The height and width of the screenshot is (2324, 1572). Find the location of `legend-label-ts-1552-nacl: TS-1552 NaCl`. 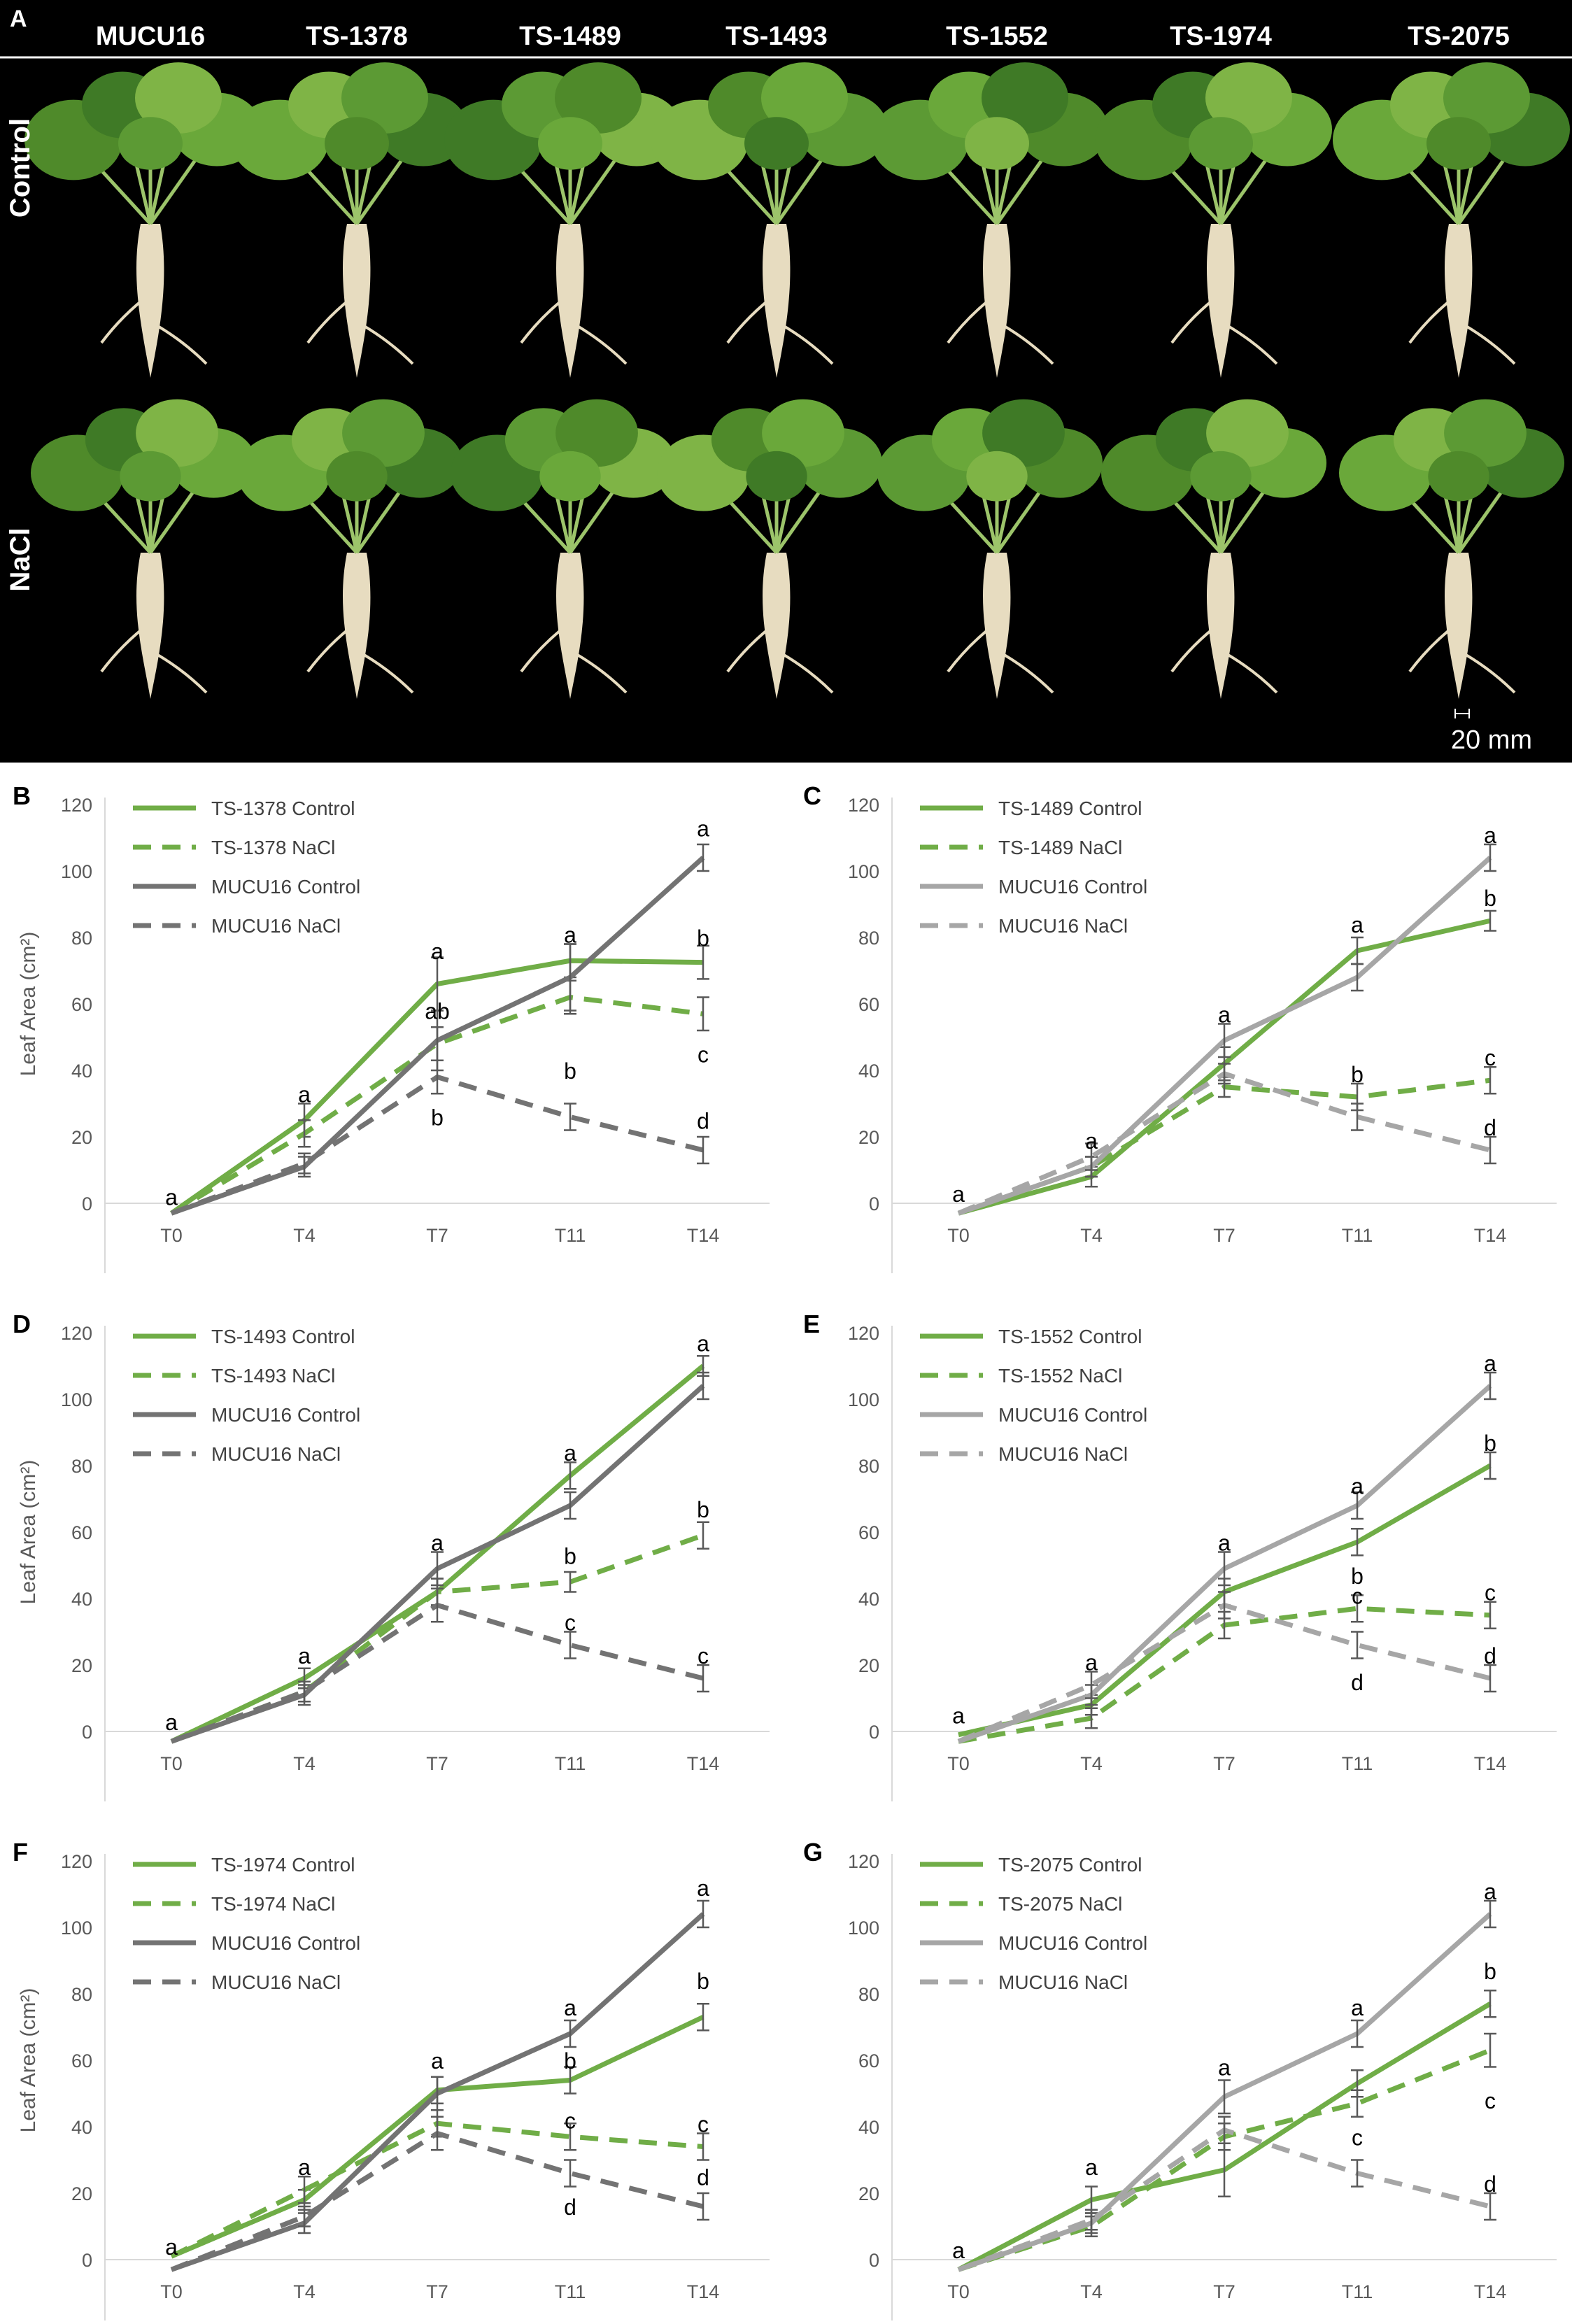

legend-label-ts-1552-nacl: TS-1552 NaCl is located at coordinates (1060, 1376).